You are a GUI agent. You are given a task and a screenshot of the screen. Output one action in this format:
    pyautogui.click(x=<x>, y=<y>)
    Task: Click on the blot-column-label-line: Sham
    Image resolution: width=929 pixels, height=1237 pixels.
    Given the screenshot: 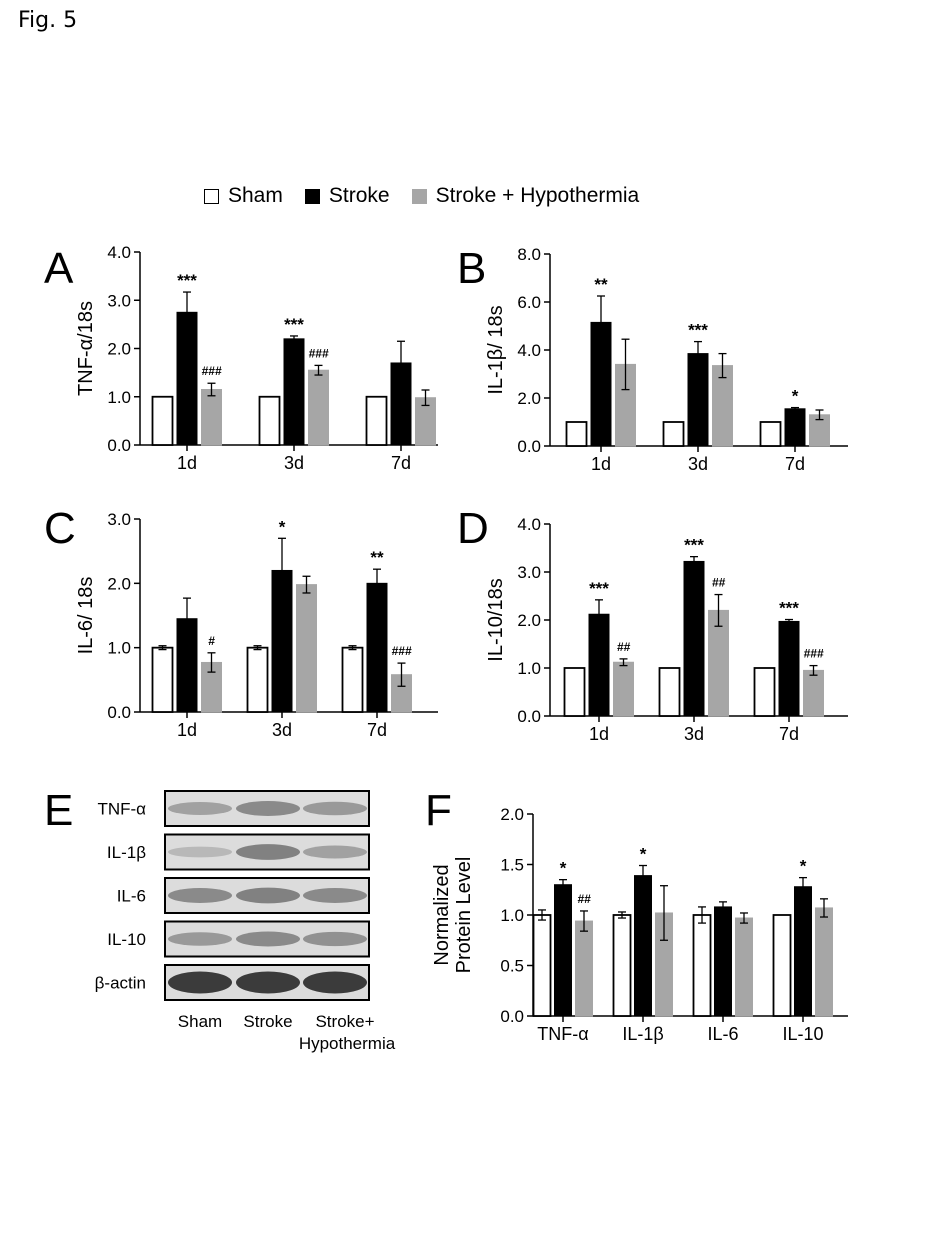 What is the action you would take?
    pyautogui.click(x=200, y=1021)
    